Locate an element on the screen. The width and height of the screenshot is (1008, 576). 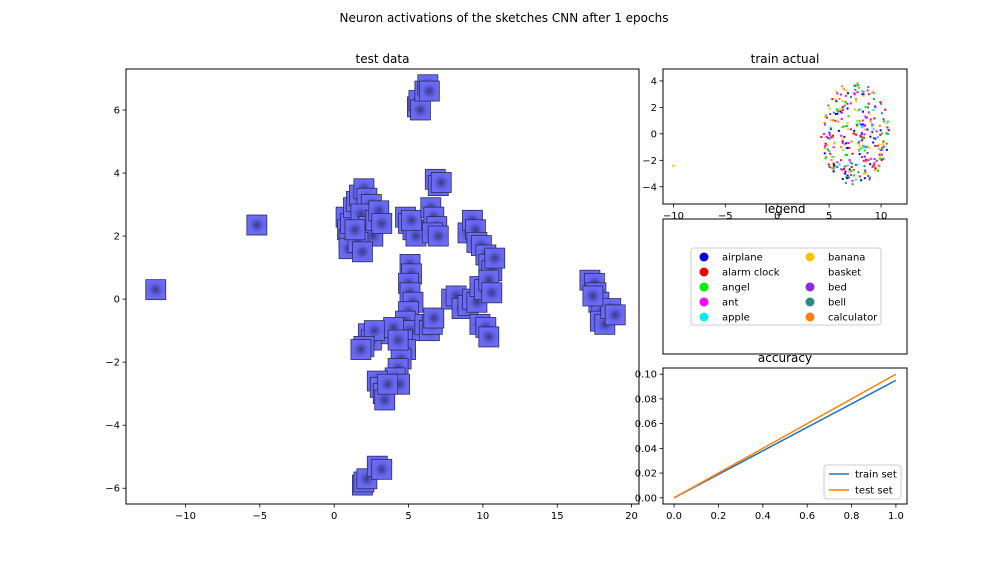
legend-entry: bed is located at coordinates (826, 288).